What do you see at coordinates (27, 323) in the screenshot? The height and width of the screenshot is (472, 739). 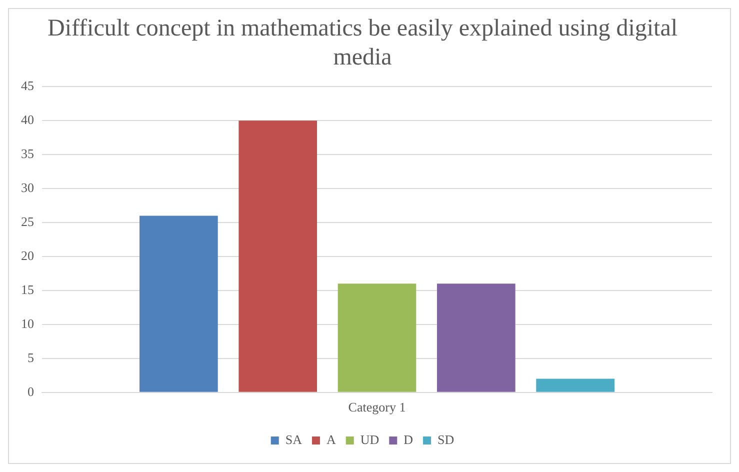 I see `y-tick-label: 10` at bounding box center [27, 323].